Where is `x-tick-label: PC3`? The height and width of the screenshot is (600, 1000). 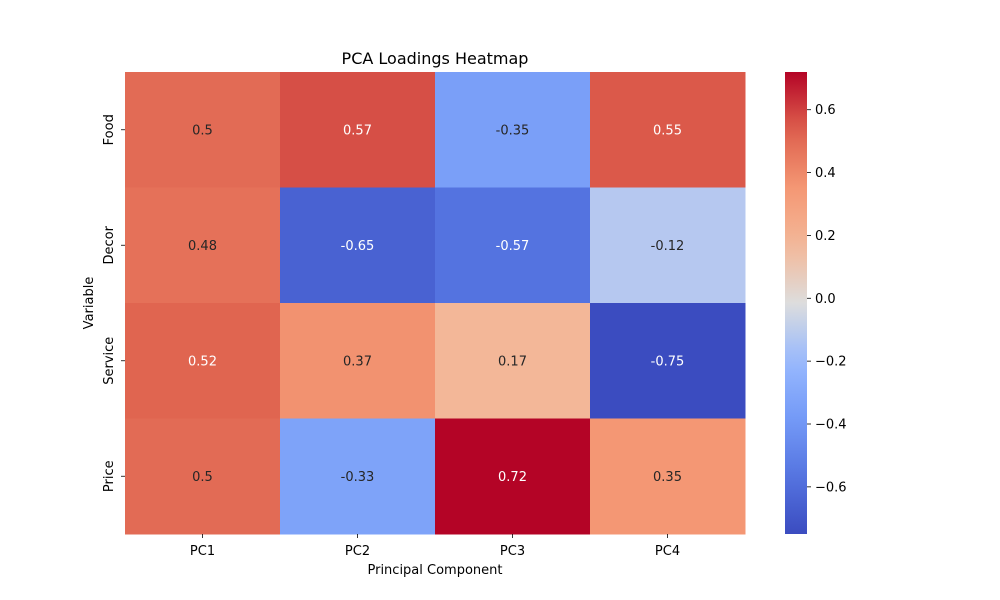 x-tick-label: PC3 is located at coordinates (512, 551).